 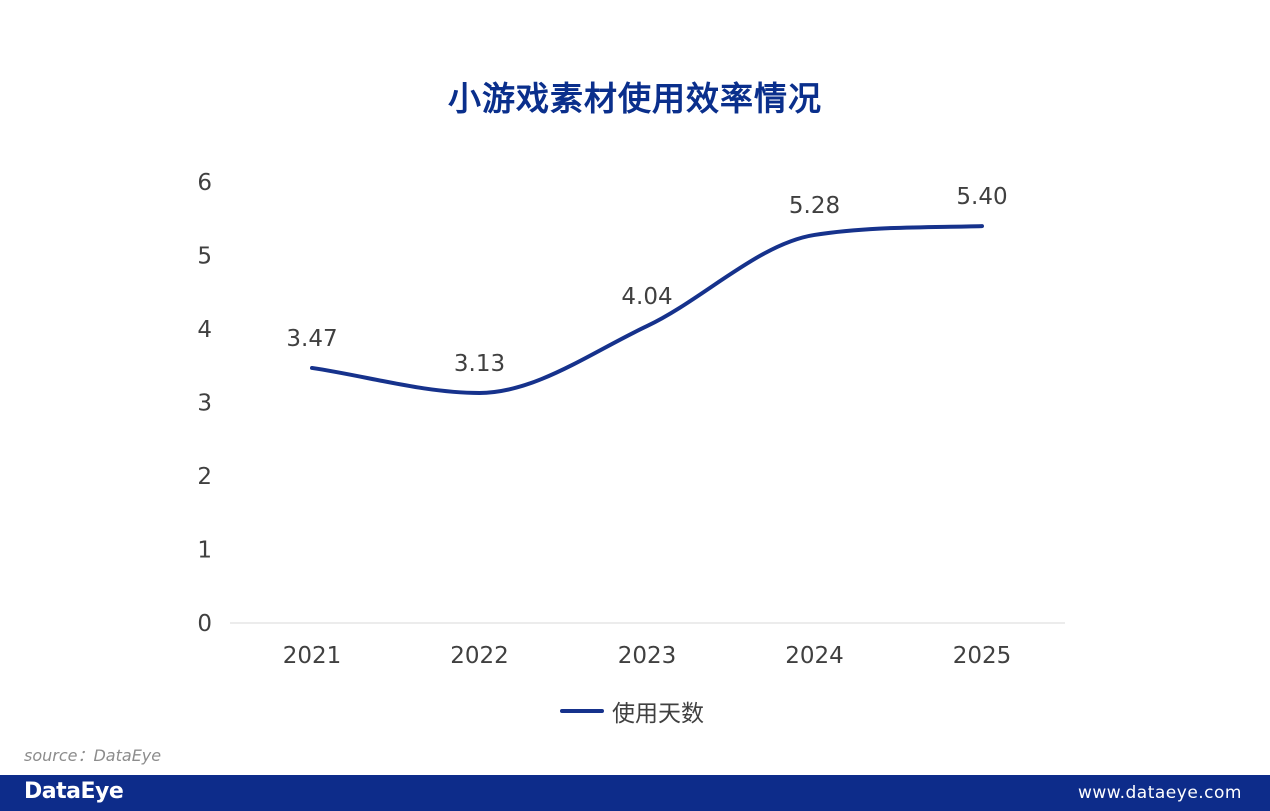 I want to click on chart-title: 小游戏素材使用效率情况, so click(x=635, y=98).